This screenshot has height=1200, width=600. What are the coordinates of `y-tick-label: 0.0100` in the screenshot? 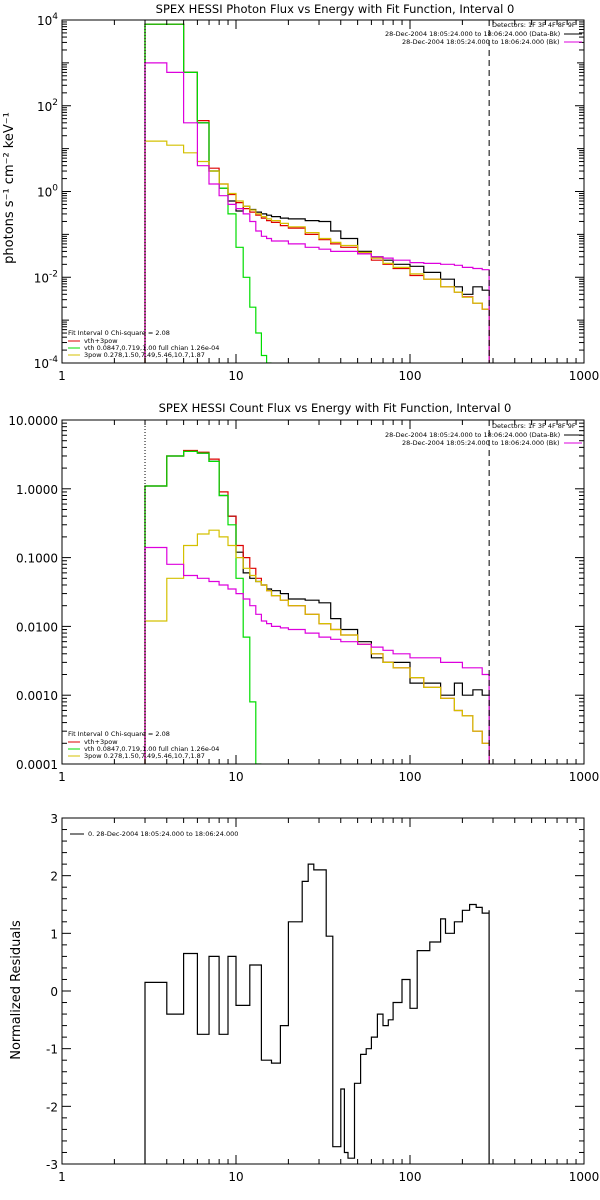 It's located at (37, 627).